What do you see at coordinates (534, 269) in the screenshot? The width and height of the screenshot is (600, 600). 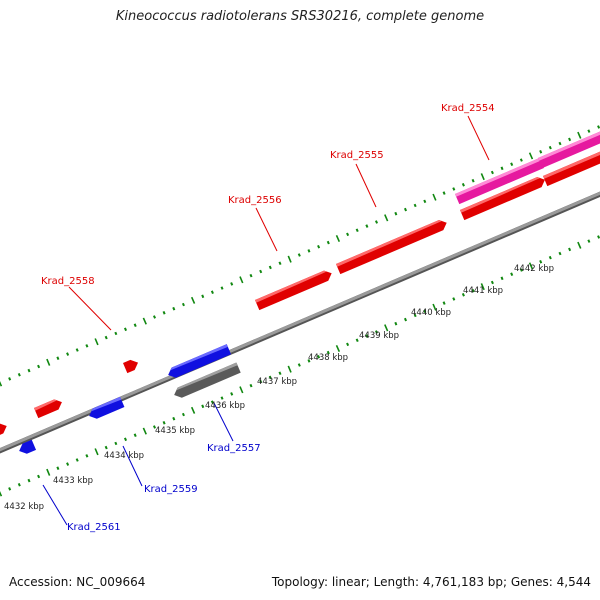 I see `scale-label: 4442 kbp` at bounding box center [534, 269].